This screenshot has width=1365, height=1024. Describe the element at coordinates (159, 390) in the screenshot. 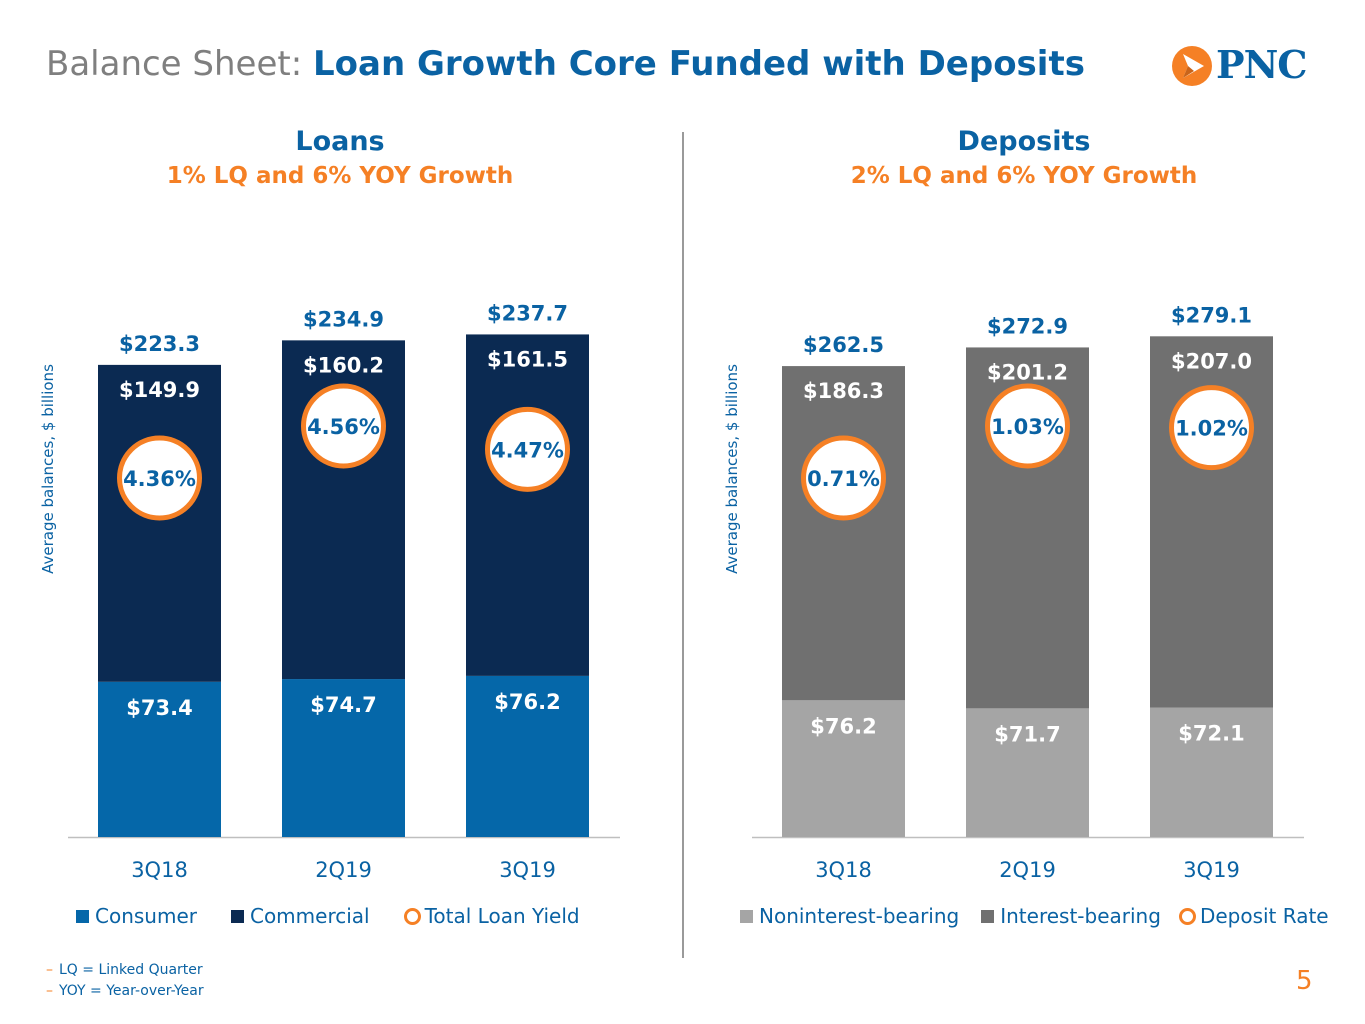

I see `loans-label-3q18-top: $149.9` at that location.